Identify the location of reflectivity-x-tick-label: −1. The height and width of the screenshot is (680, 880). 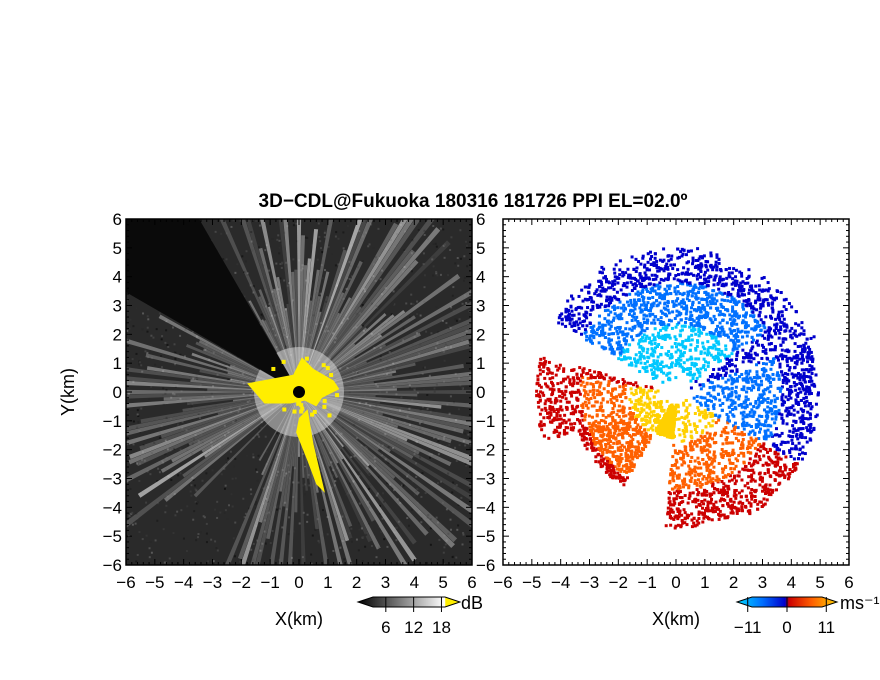
(269, 582).